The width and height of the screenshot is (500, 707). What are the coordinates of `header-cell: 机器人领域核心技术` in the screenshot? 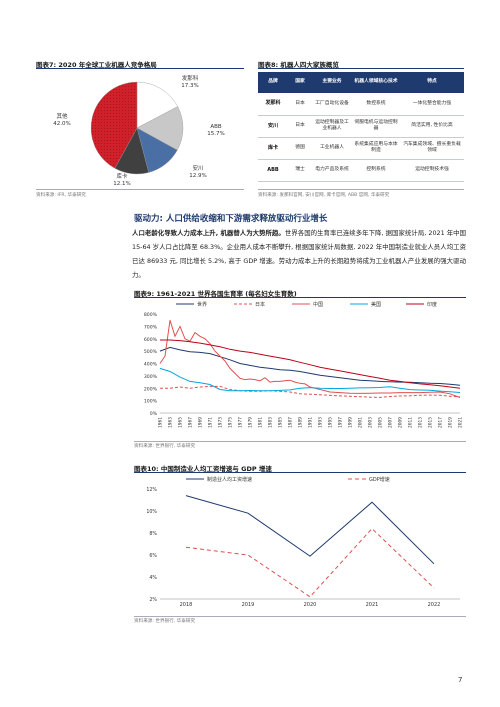 It's located at (376, 82).